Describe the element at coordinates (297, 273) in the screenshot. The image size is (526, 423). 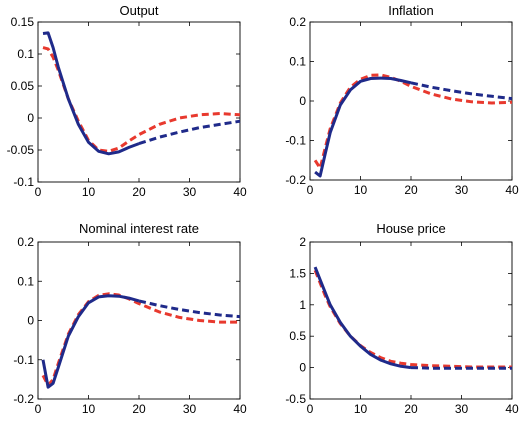
I see `y-tick-label-house-price: 1.5` at that location.